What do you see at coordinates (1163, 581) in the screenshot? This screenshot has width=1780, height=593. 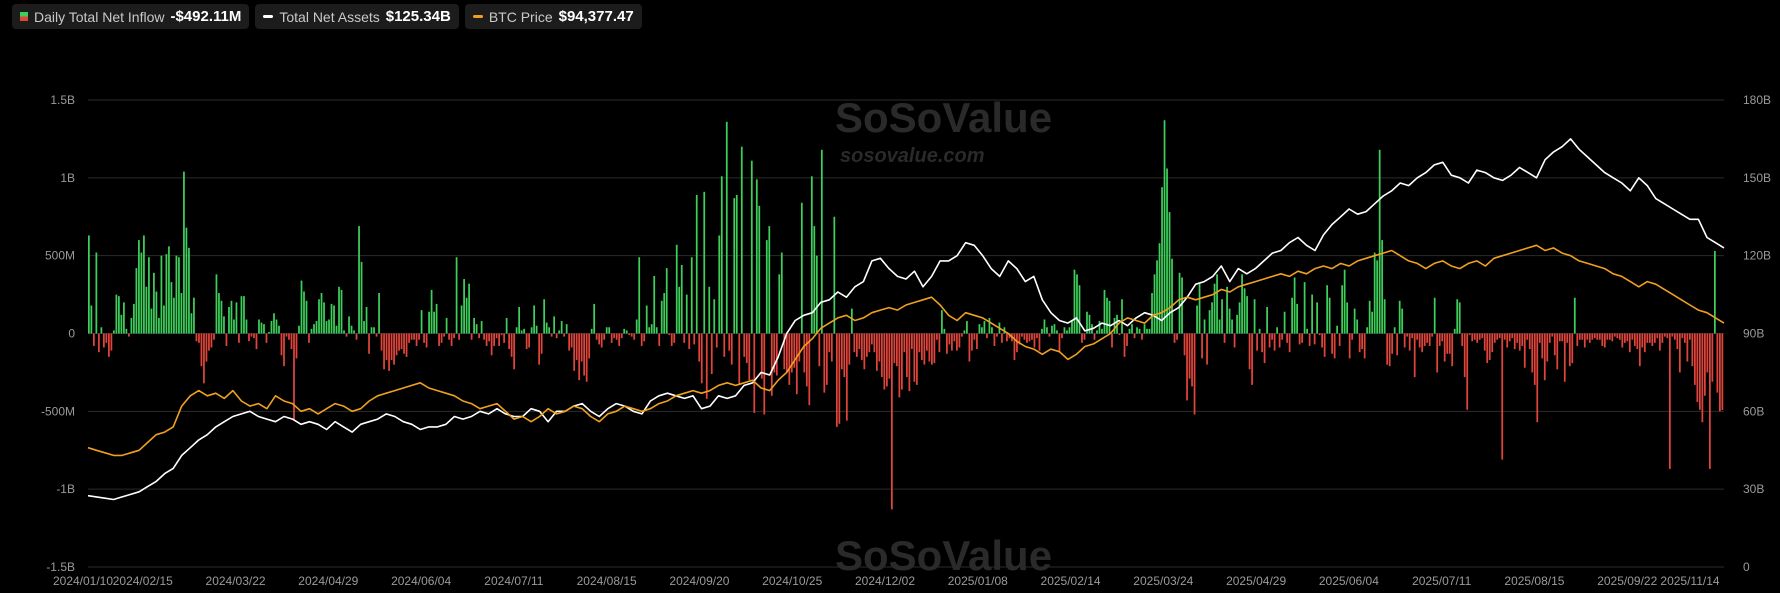 I see `x-tick-label: 2025/03/24` at bounding box center [1163, 581].